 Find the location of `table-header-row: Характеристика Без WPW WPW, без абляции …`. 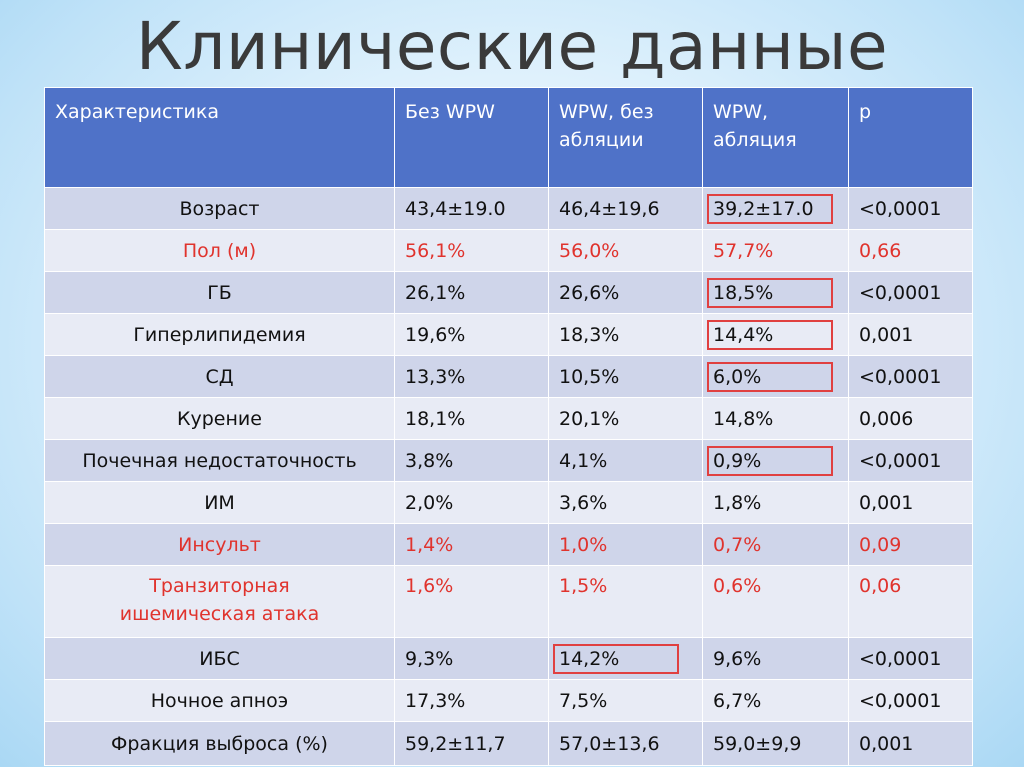

table-header-row: Характеристика Без WPW WPW, без абляции … is located at coordinates (508, 137).